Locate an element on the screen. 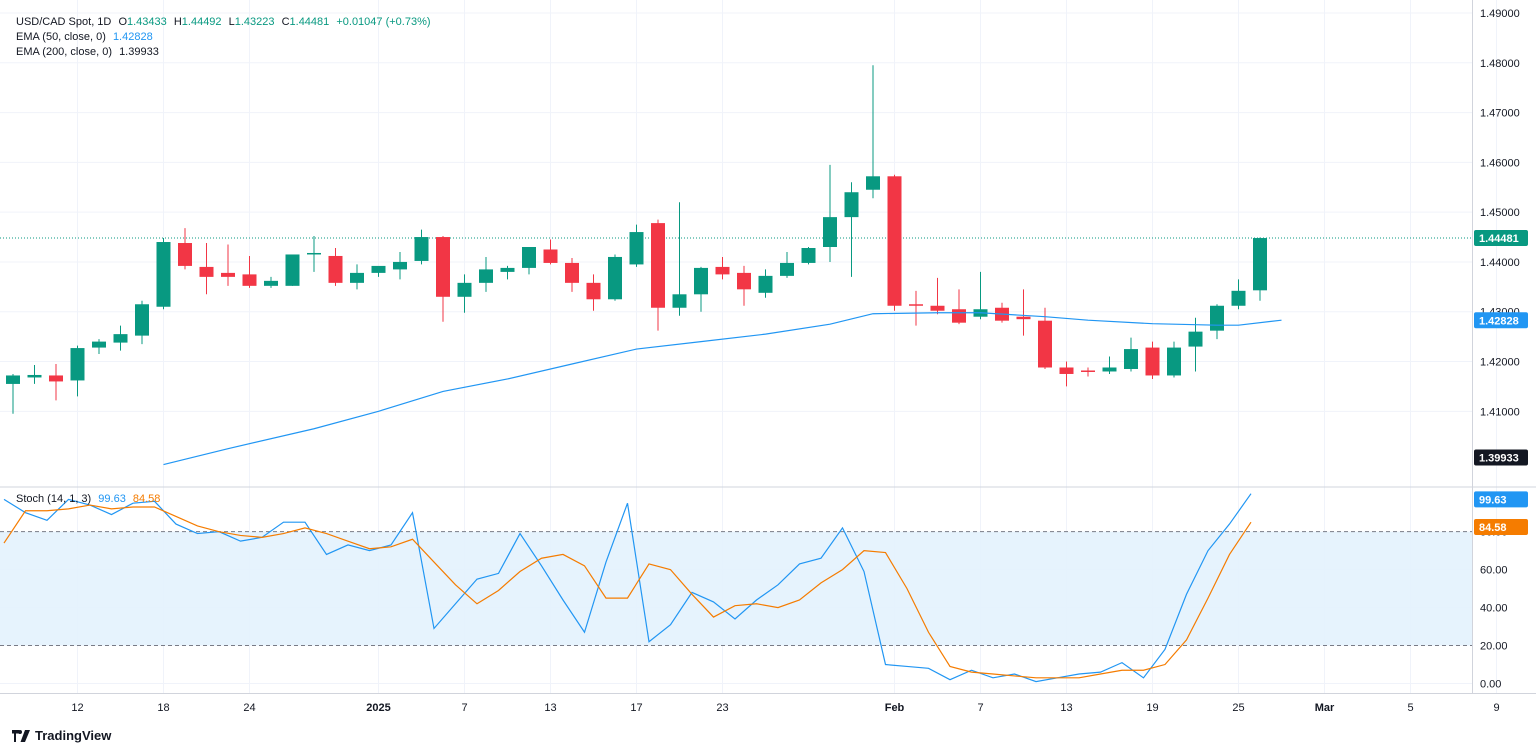  ema50-tag-bg is located at coordinates (1501, 320).